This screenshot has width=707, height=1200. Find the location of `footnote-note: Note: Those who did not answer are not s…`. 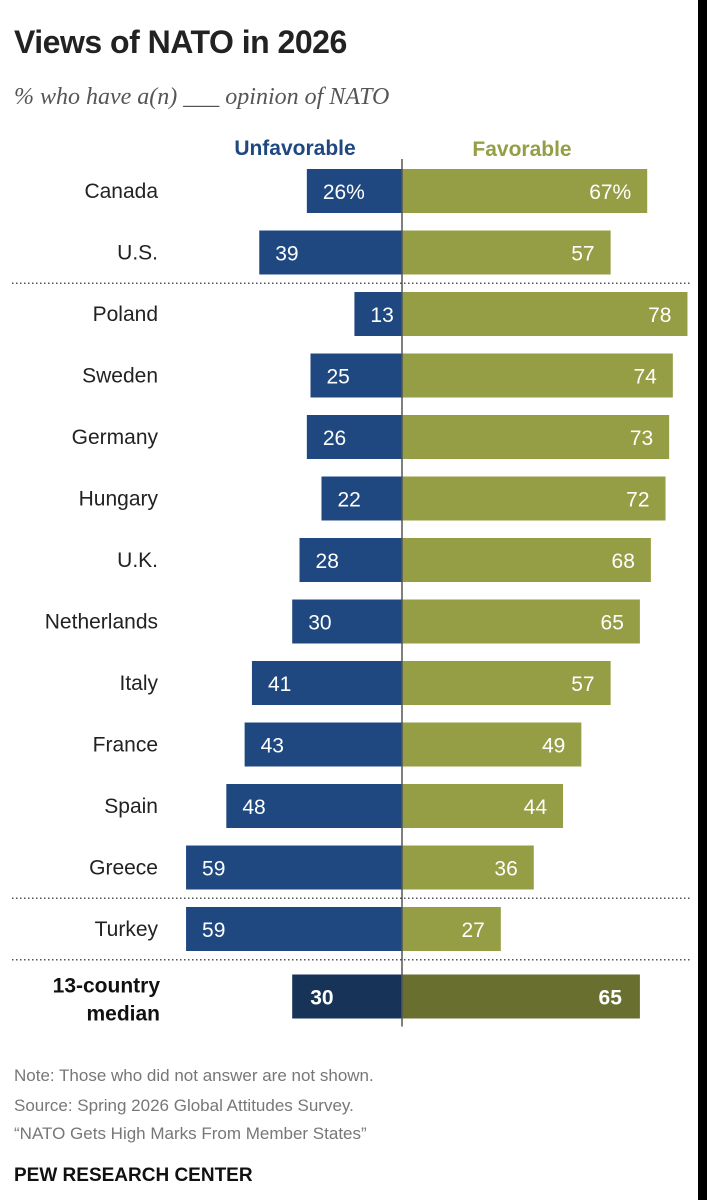

footnote-note: Note: Those who did not answer are not s… is located at coordinates (194, 1075).